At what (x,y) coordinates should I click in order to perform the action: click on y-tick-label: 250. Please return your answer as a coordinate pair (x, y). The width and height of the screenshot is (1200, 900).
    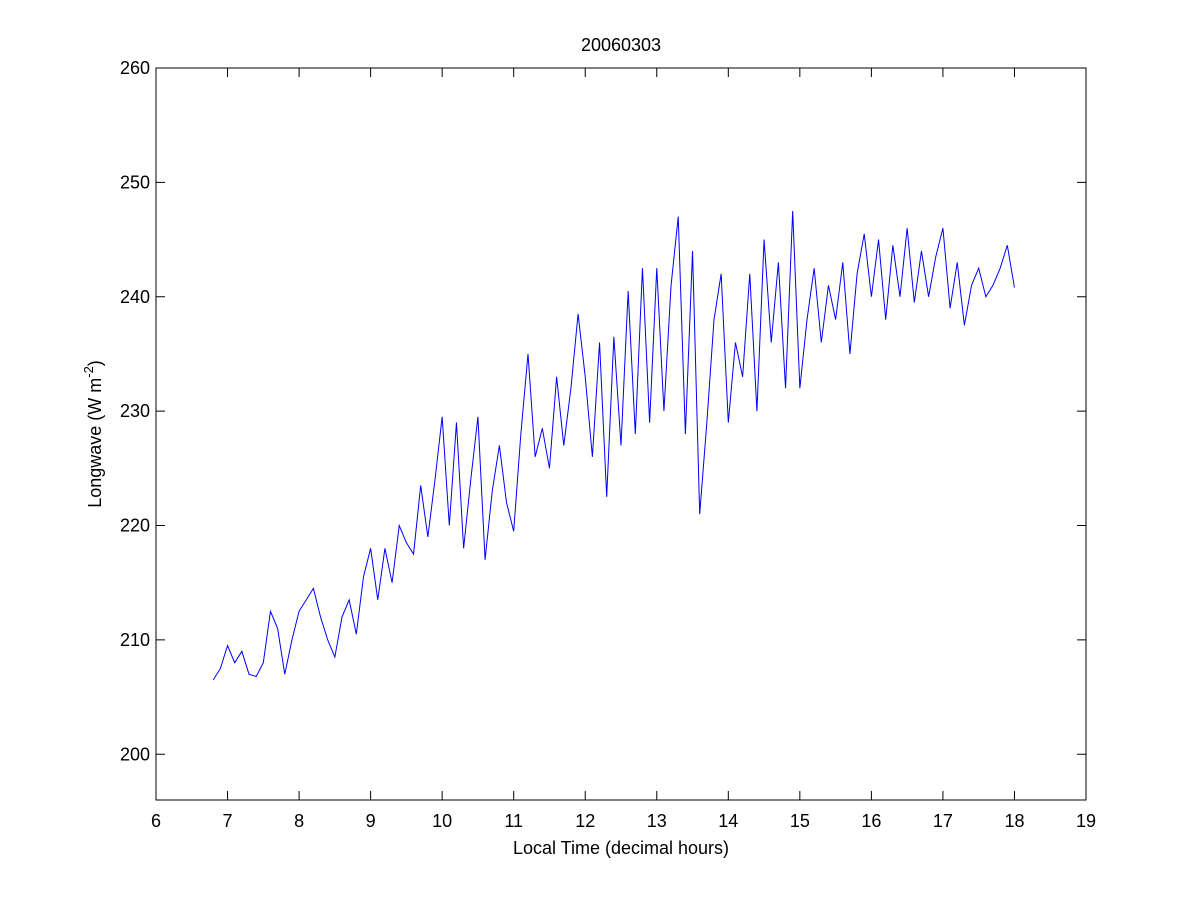
    Looking at the image, I should click on (135, 182).